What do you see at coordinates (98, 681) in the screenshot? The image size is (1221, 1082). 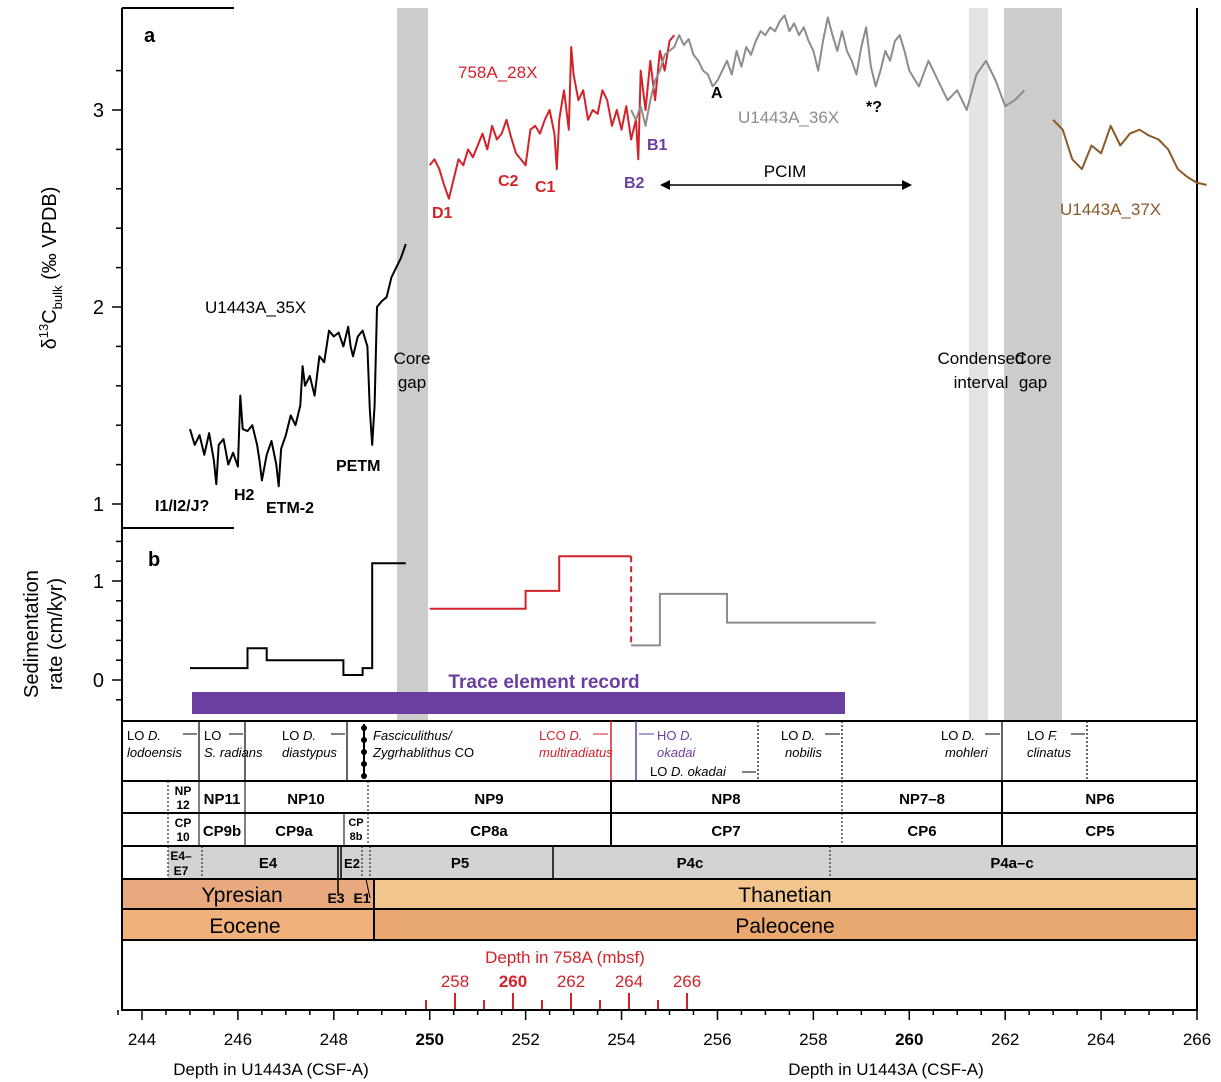 I see `y-tick-label-b: 0` at bounding box center [98, 681].